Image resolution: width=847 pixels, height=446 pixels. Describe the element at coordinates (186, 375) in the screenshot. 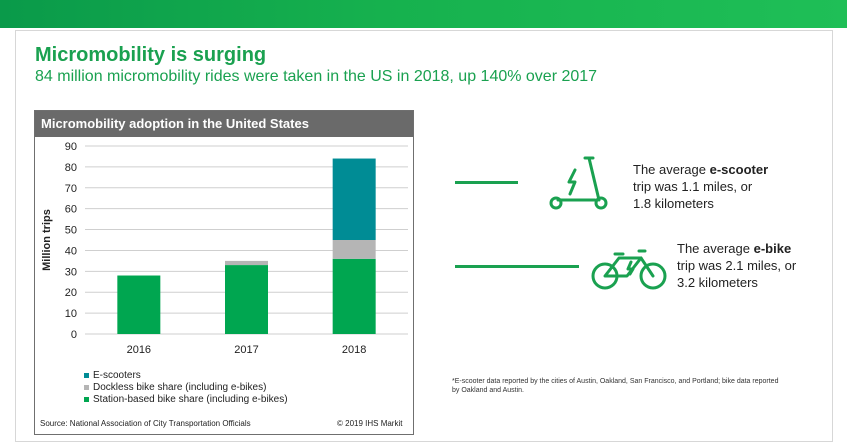

I see `legend-item-e-scooters: E-scooters` at that location.